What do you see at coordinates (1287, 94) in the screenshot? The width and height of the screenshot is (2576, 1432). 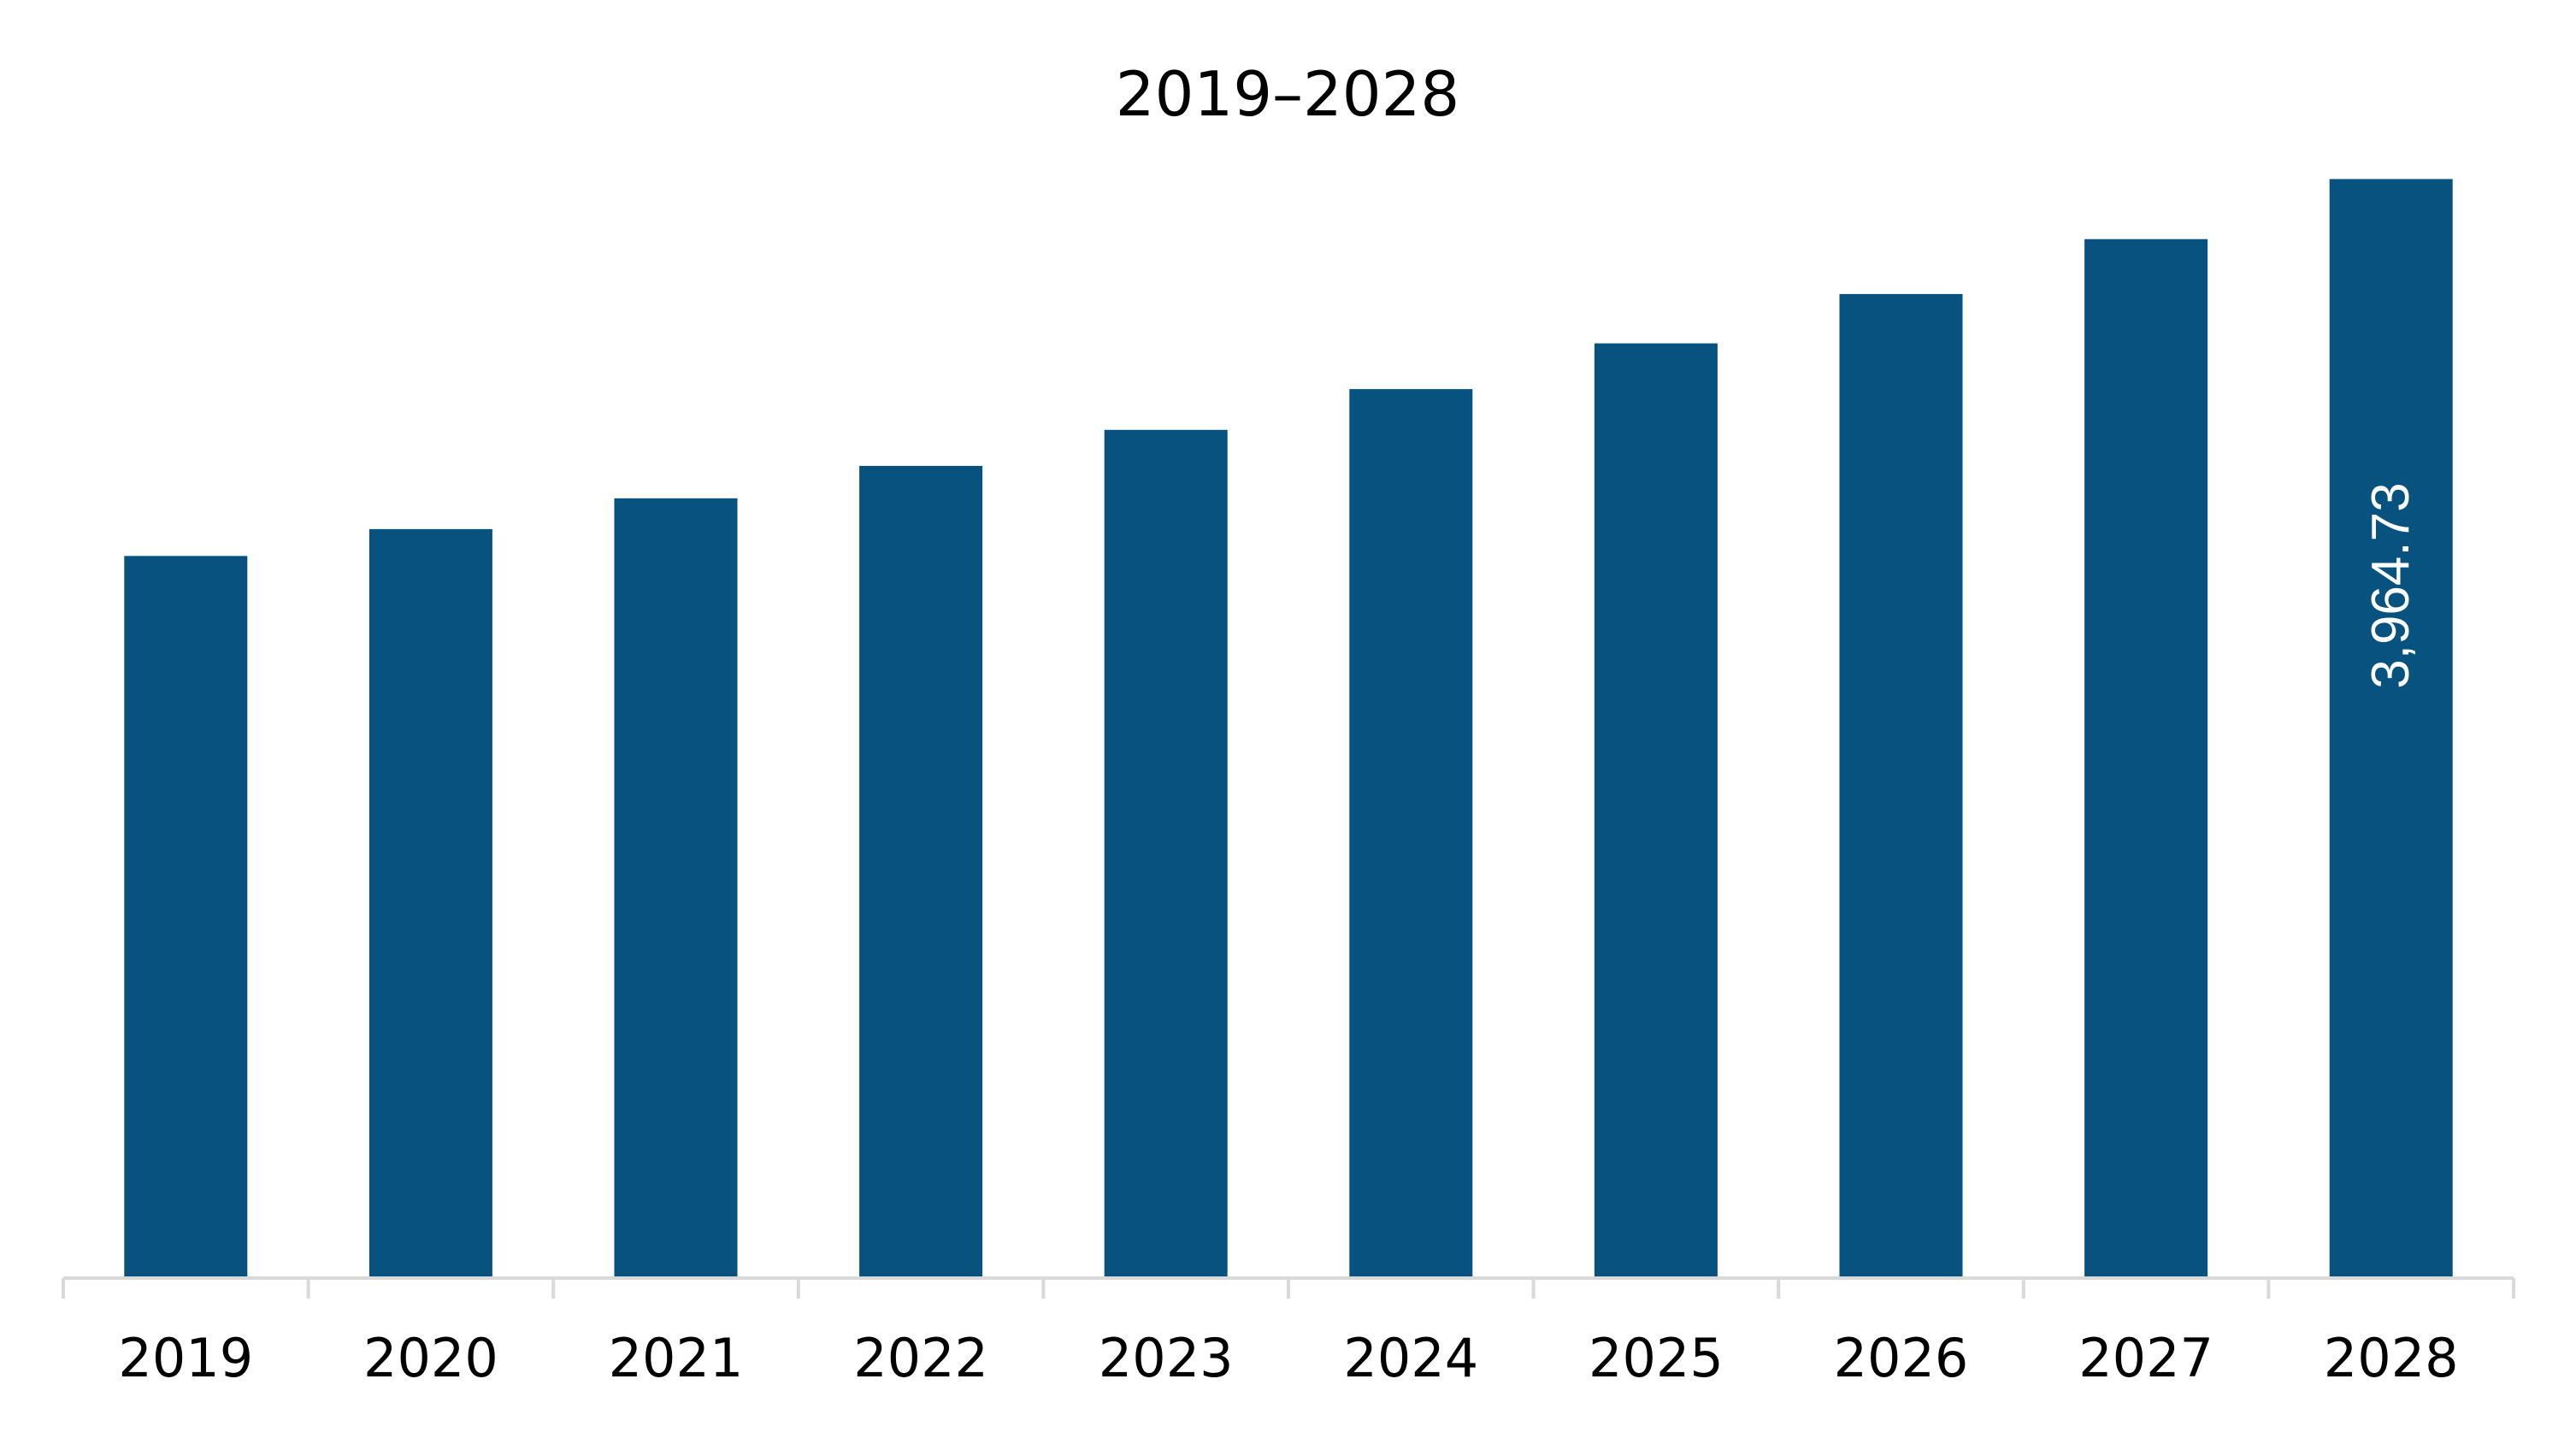 I see `chart-title: 2019–2028` at bounding box center [1287, 94].